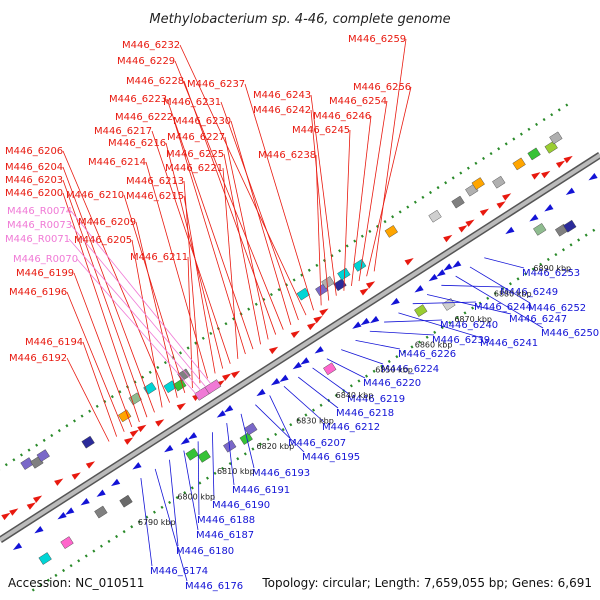 The image size is (600, 600). Describe the element at coordinates (202, 121) in the screenshot. I see `forward-gene-label: M446_6230` at that location.